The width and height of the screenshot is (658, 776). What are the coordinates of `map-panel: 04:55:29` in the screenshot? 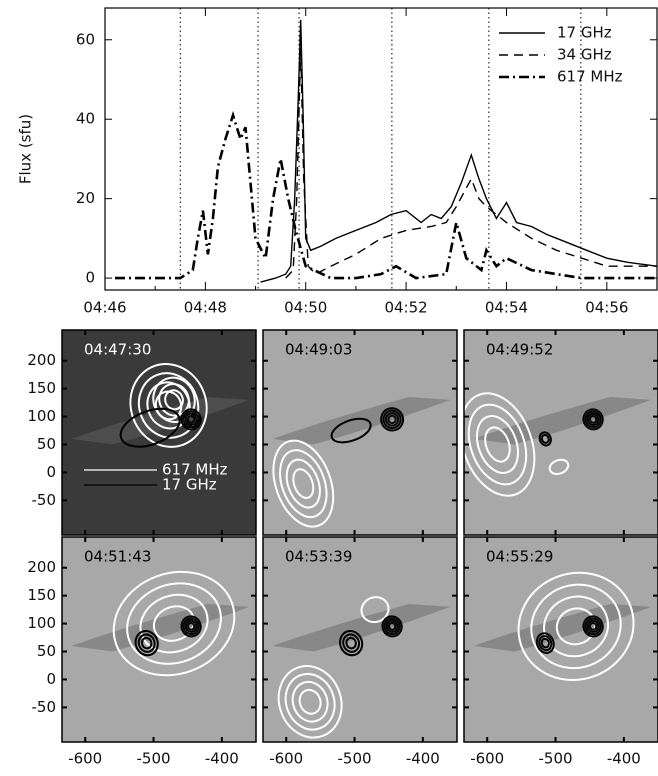 It's located at (560, 639).